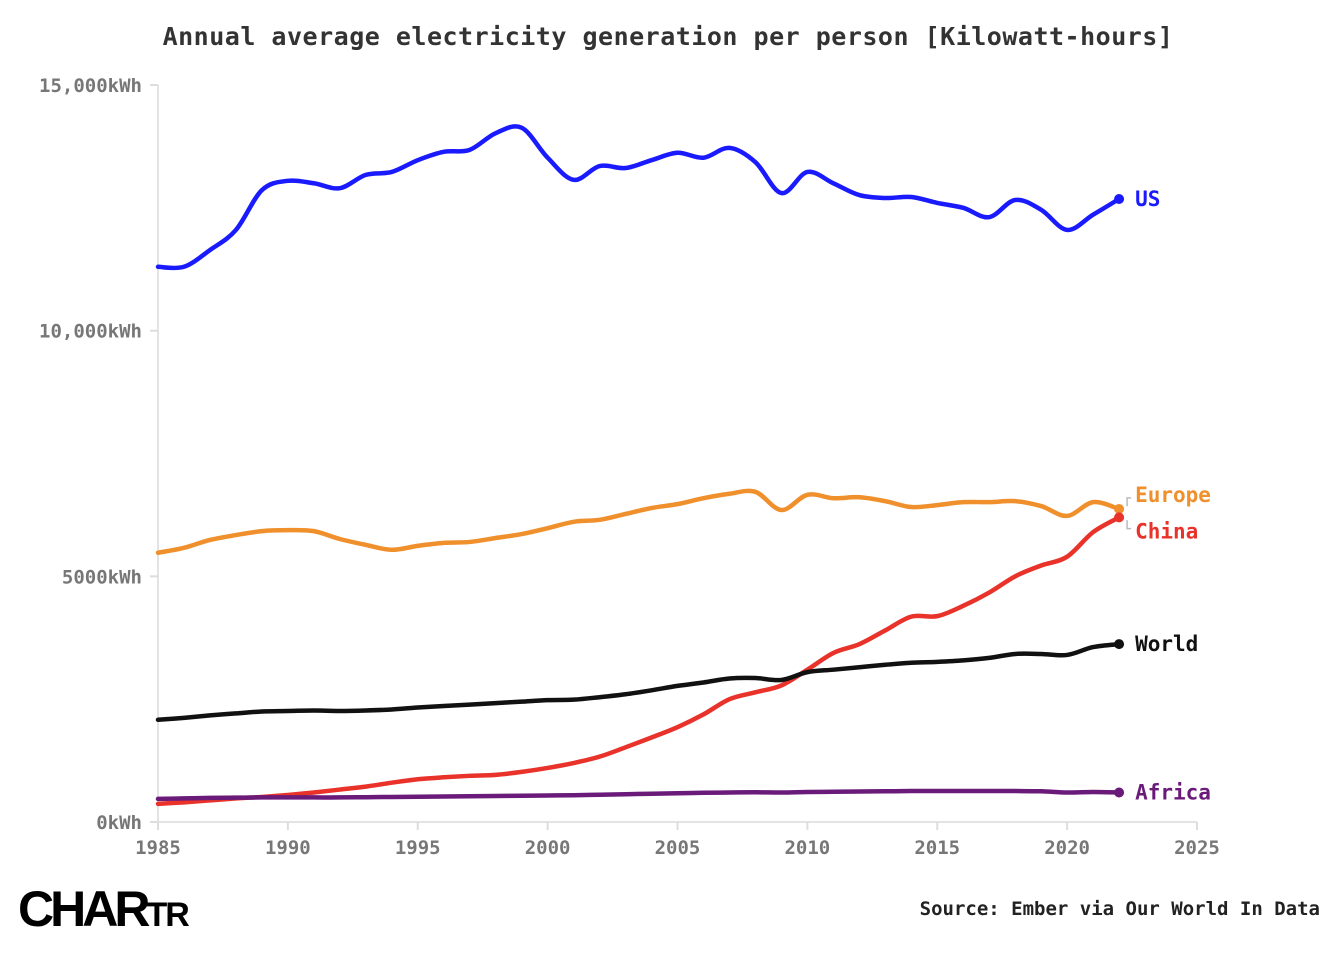  Describe the element at coordinates (638, 682) in the screenshot. I see `series-line-world` at that location.